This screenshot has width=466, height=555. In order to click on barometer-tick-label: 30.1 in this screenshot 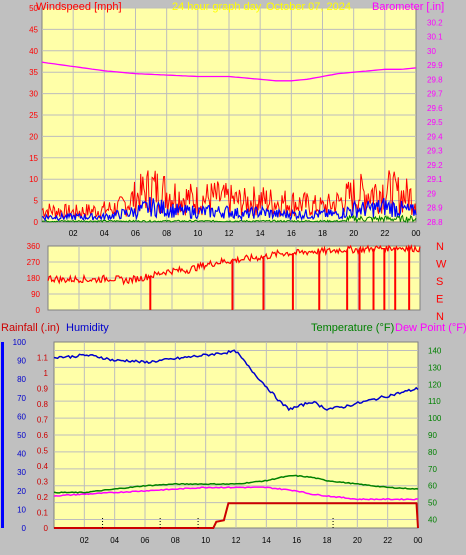, I will do `click(435, 37)`.